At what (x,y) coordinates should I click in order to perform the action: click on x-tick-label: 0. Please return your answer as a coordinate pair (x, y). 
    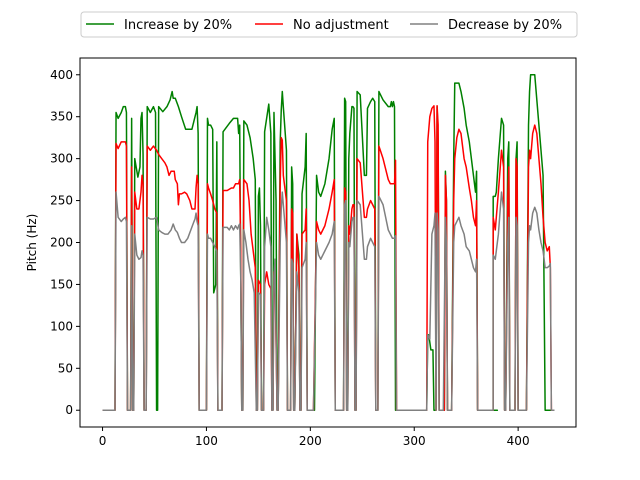
    Looking at the image, I should click on (103, 441).